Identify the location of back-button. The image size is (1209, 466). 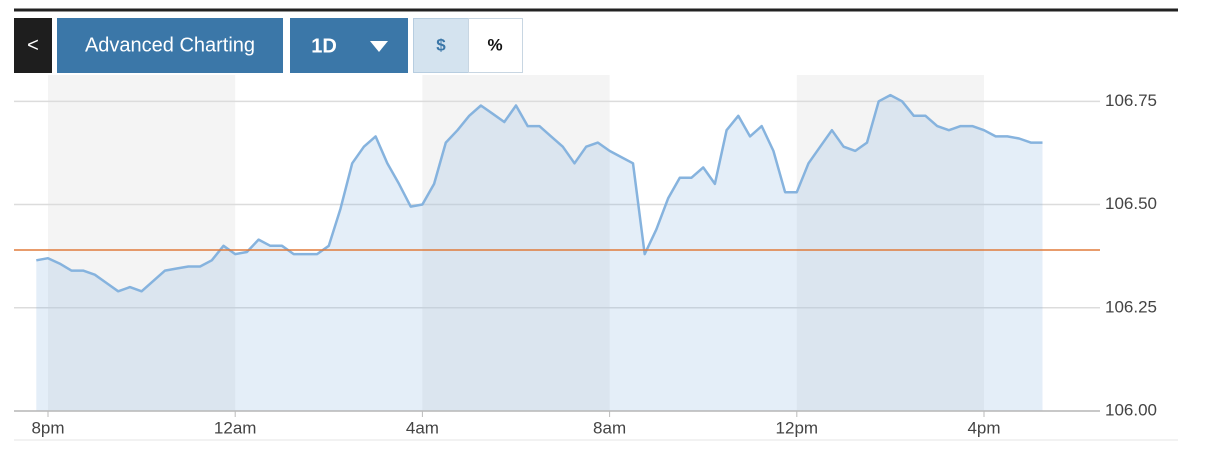
(33, 45).